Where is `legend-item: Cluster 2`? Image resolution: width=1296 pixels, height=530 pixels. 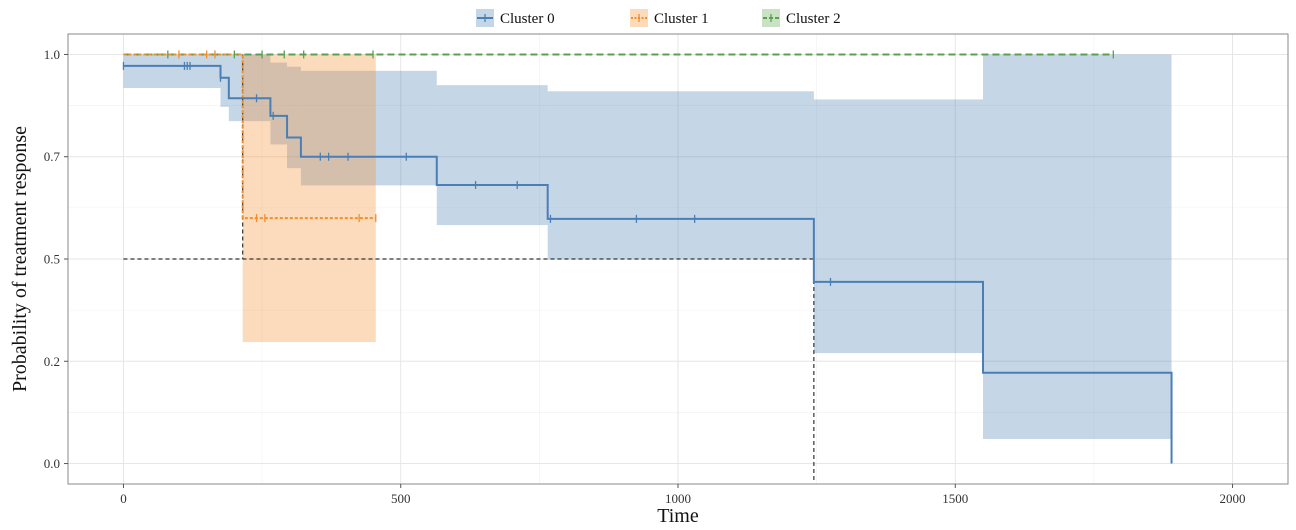 legend-item: Cluster 2 is located at coordinates (801, 18).